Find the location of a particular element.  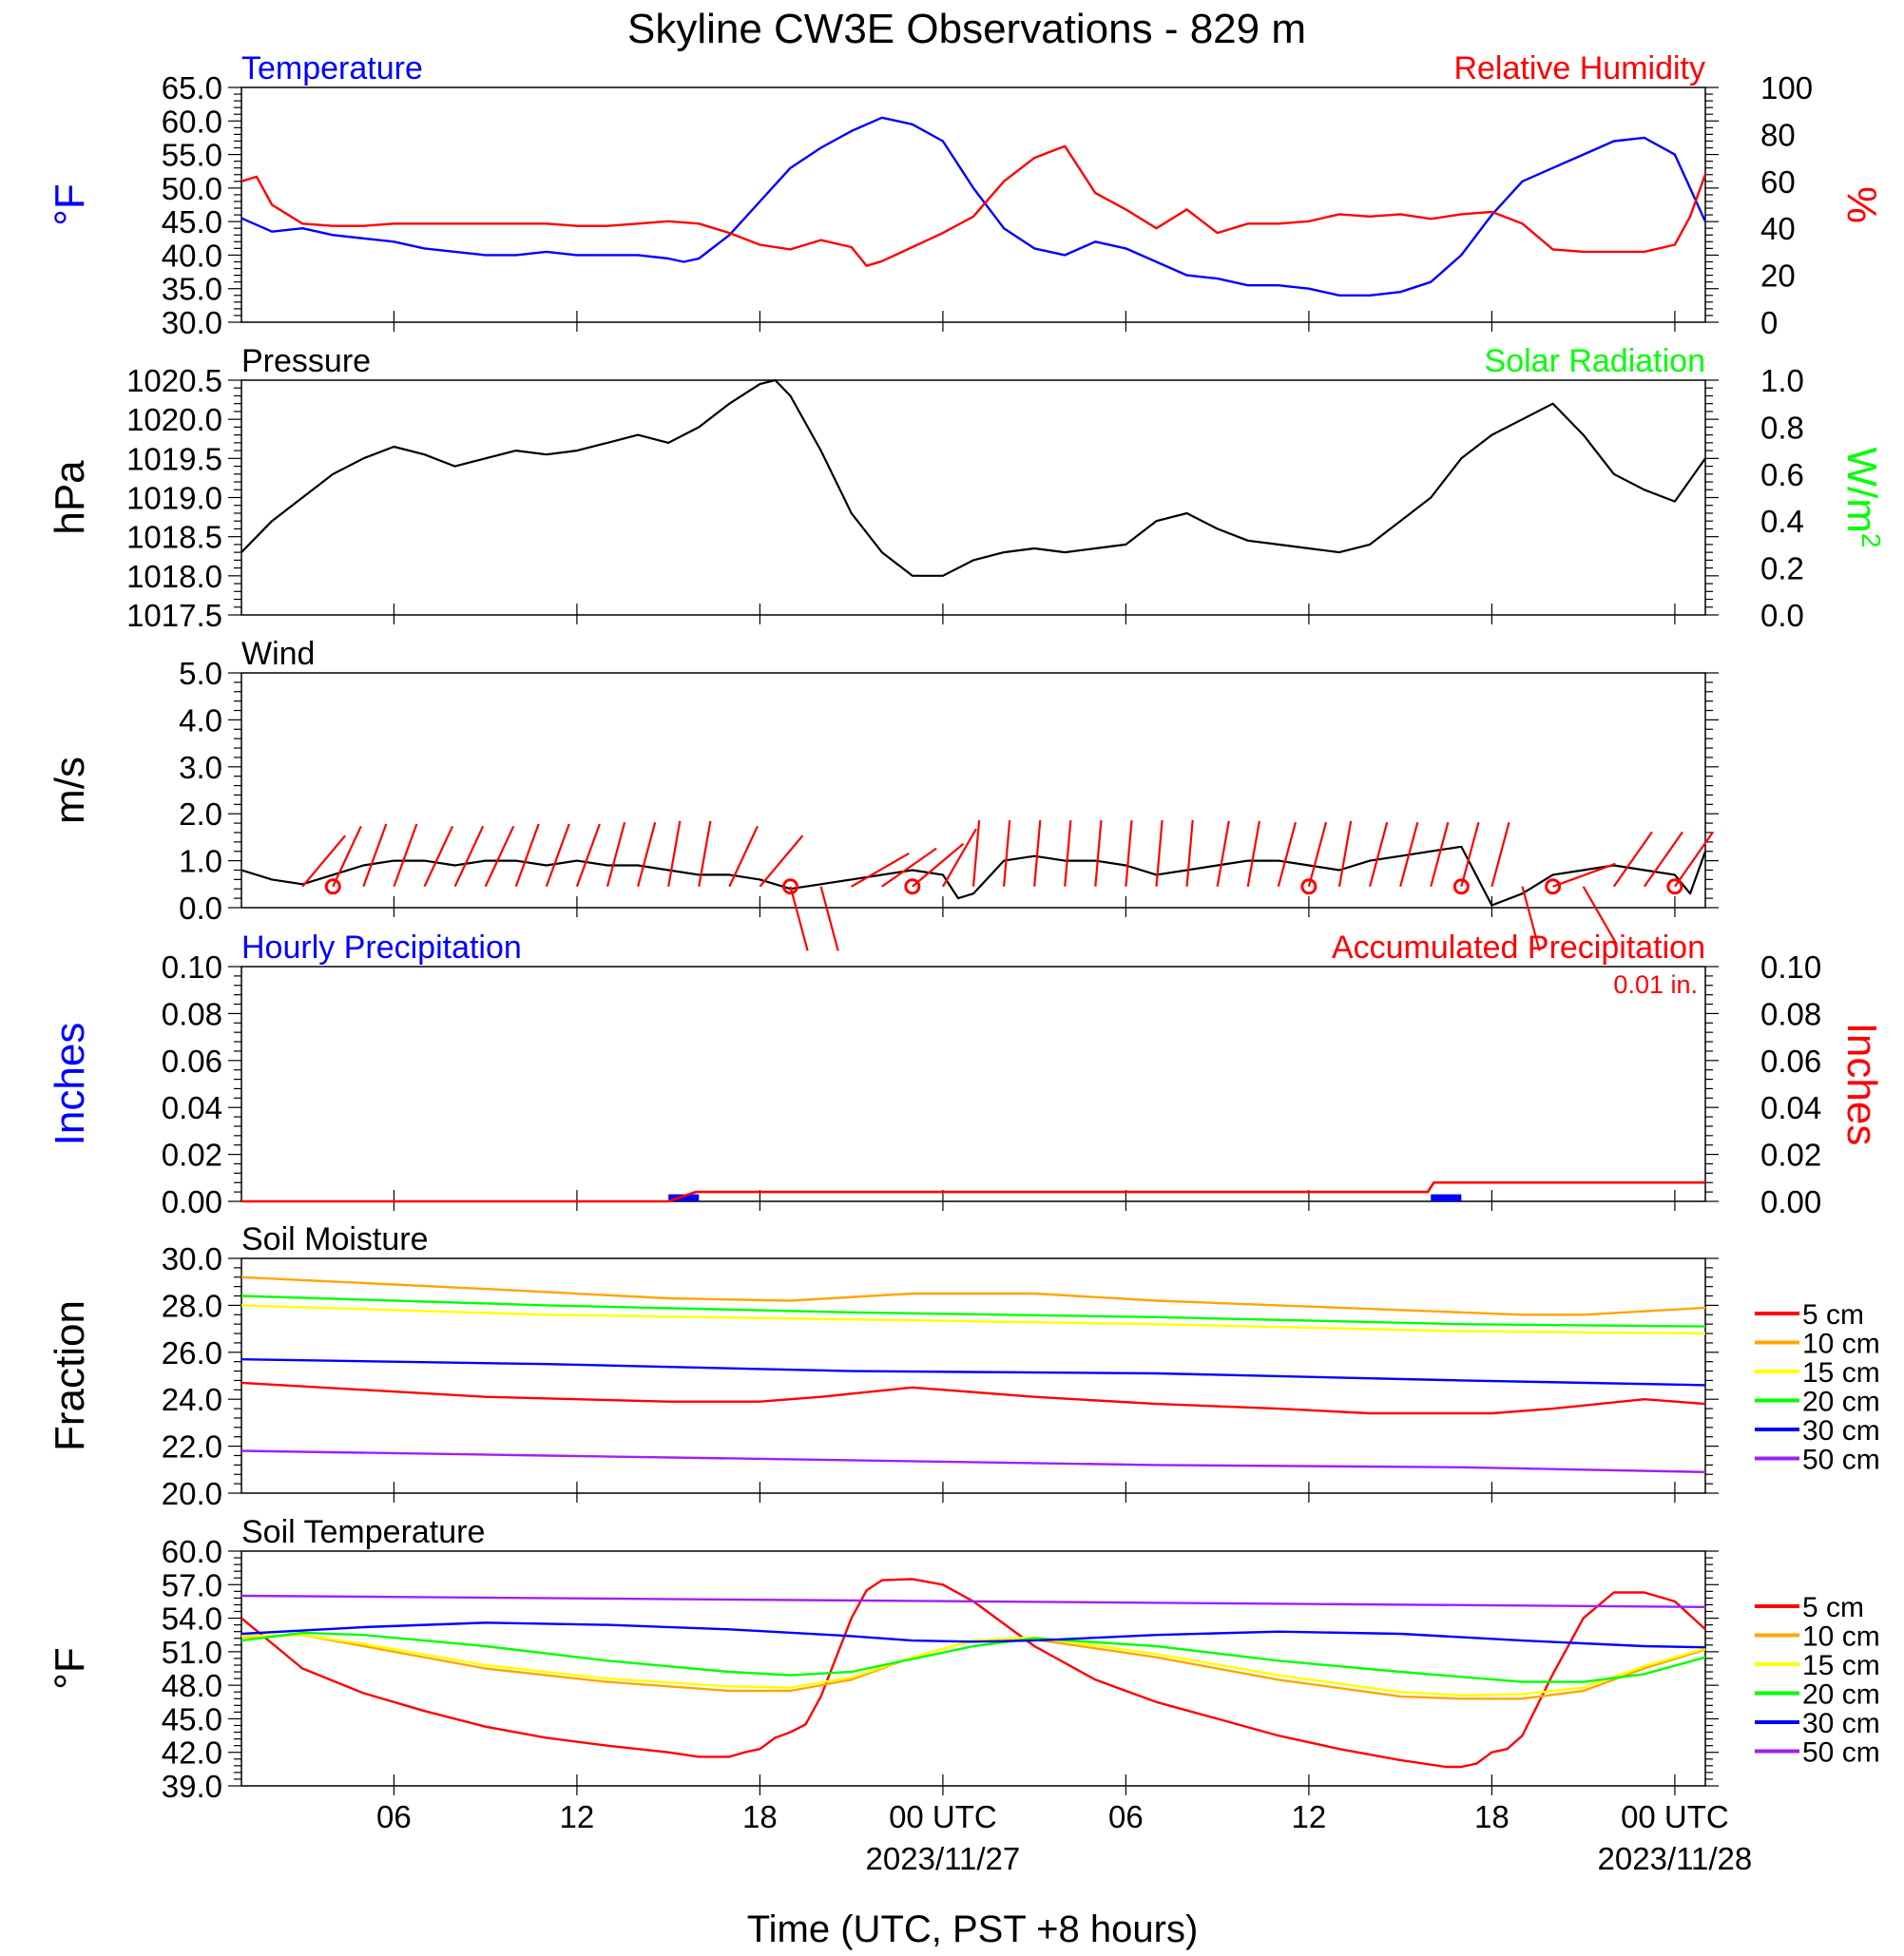

precip-total-annotation: 0.01 in. is located at coordinates (1655, 984).